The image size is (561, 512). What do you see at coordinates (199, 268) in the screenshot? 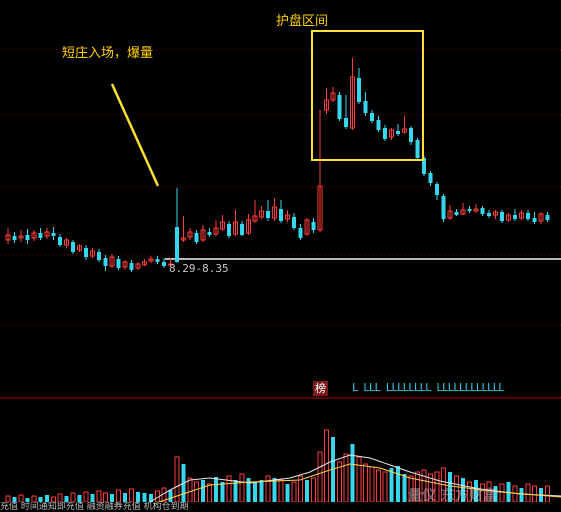
I see `price-range-label: 8.29-8.35` at bounding box center [199, 268].